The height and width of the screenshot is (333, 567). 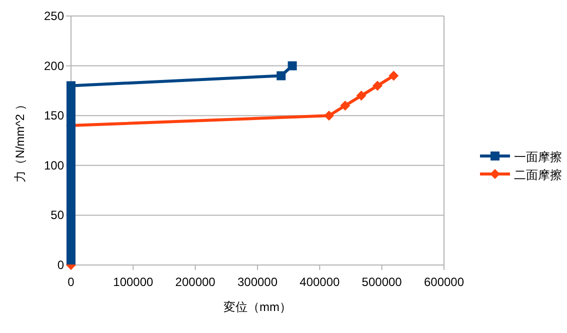 What do you see at coordinates (54, 115) in the screenshot?
I see `y-tick-label: 150` at bounding box center [54, 115].